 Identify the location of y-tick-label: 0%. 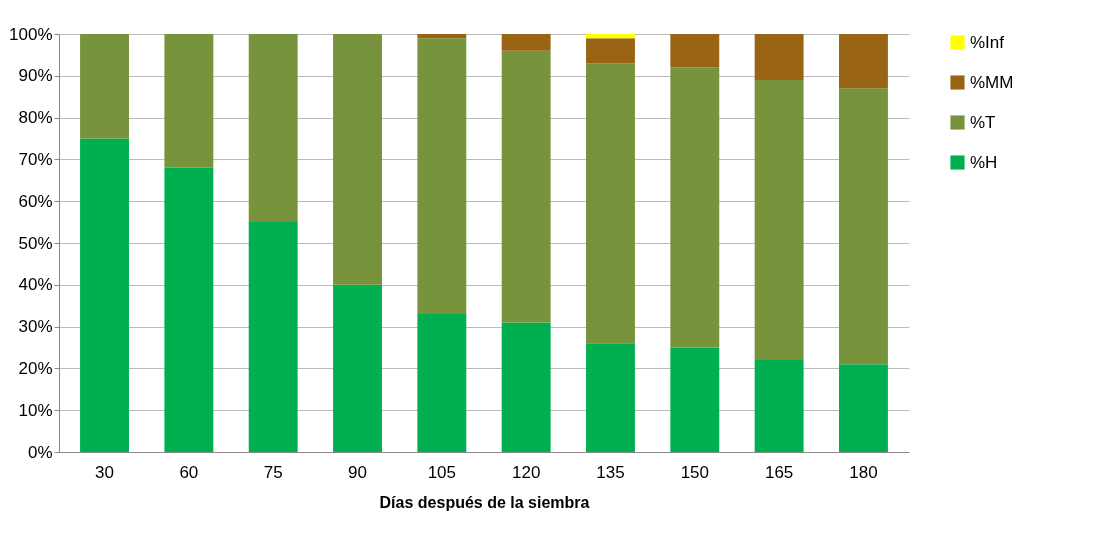
(40, 452).